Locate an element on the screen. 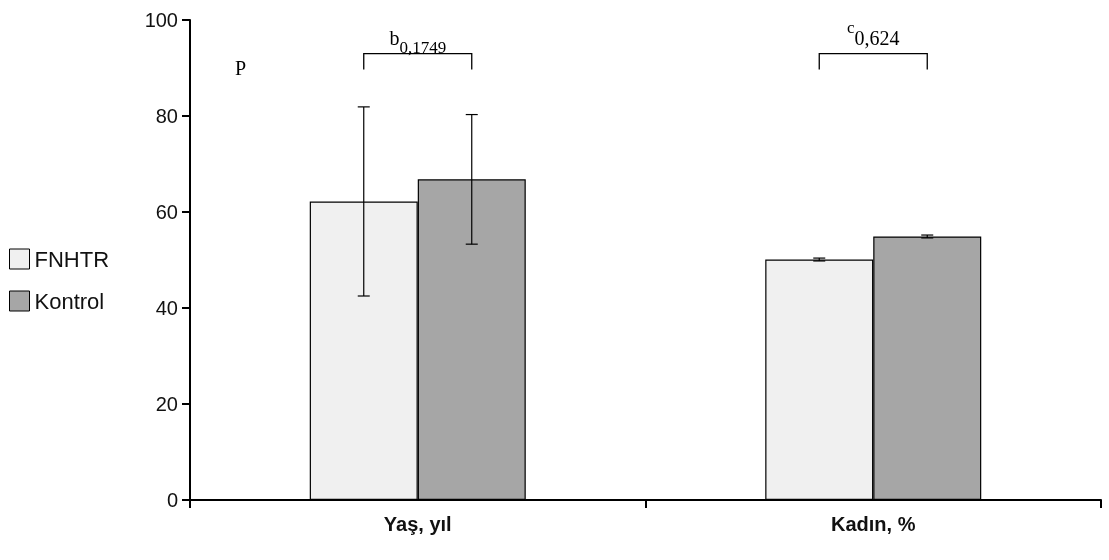  y-tick-label: 60 is located at coordinates (166, 212).